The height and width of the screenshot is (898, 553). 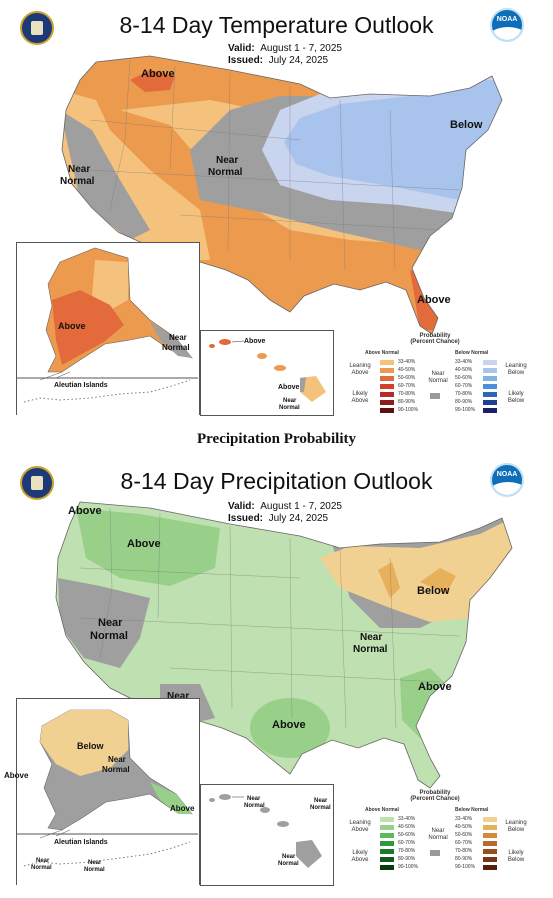 I want to click on issued-value: July 24, 2025, so click(x=298, y=60).